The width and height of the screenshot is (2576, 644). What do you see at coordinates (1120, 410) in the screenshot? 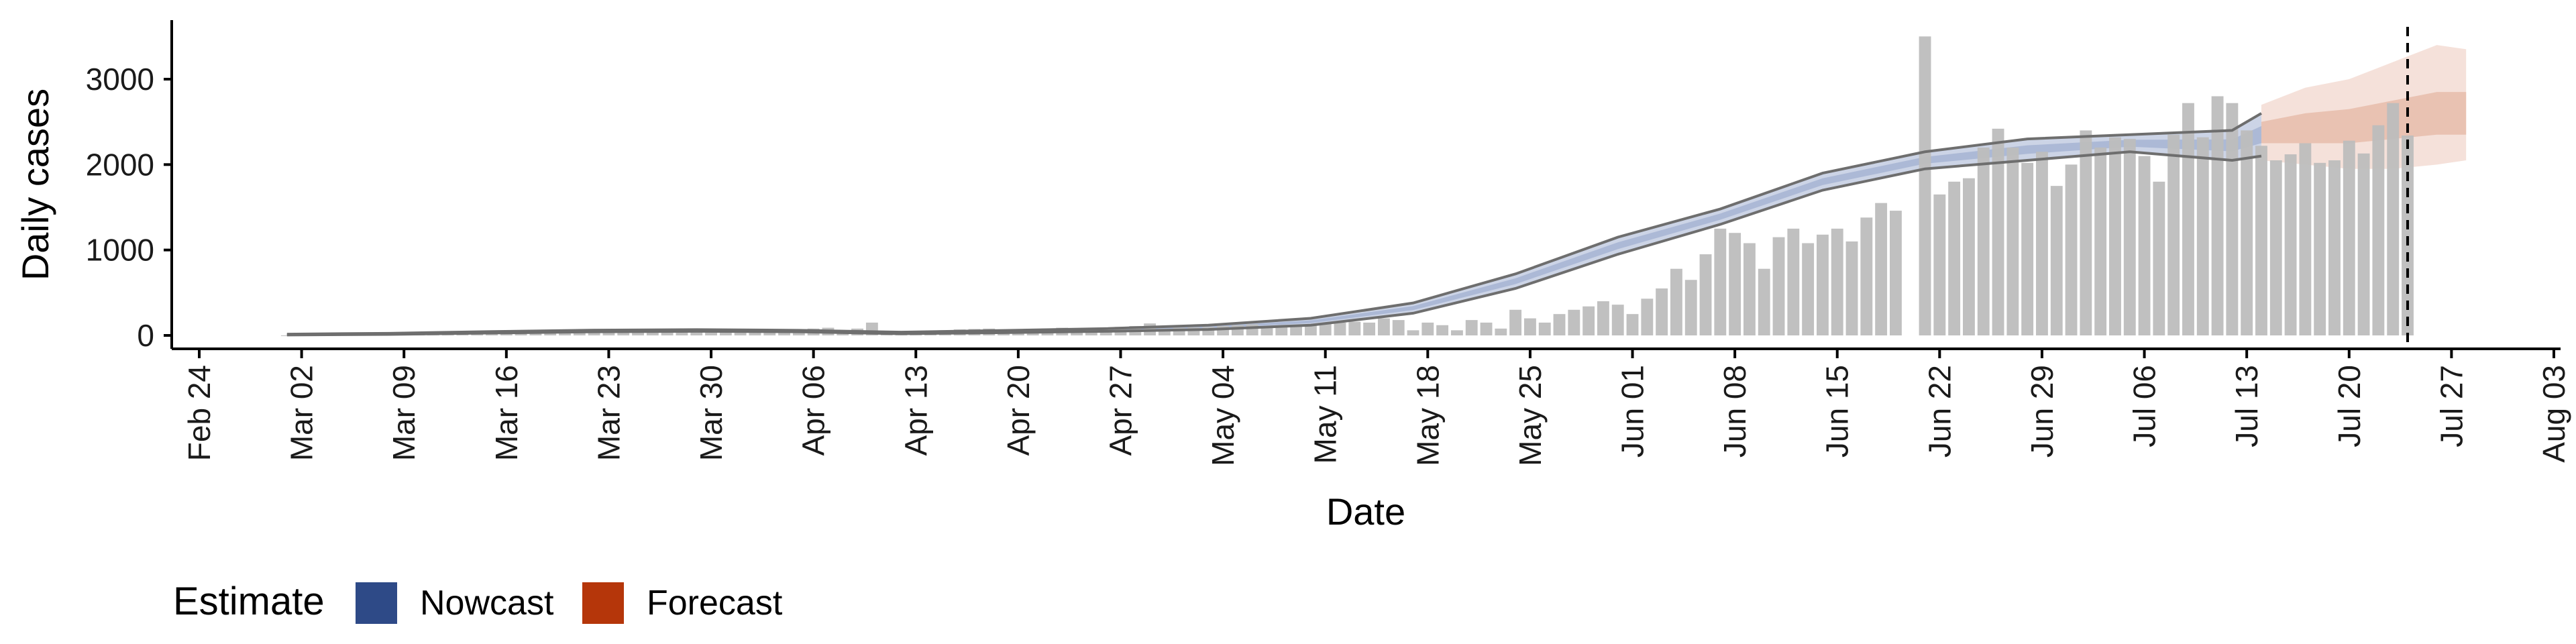
I see `x-tick-label: Apr 27` at bounding box center [1120, 410].